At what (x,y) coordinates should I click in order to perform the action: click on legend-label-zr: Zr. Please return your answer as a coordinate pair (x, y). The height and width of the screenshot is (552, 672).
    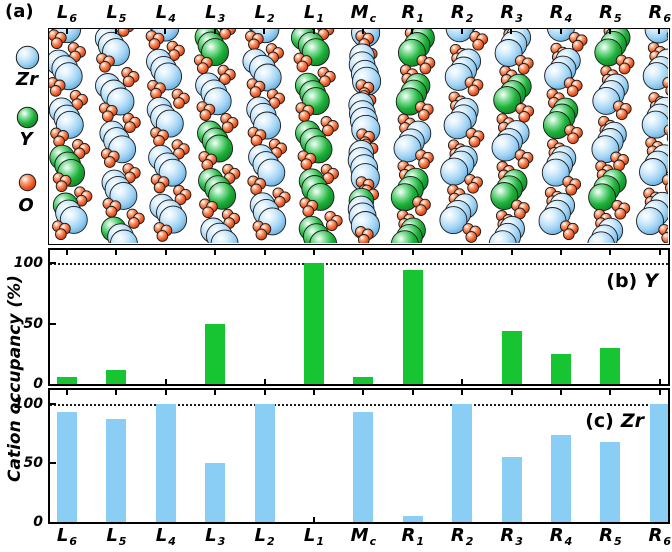
    Looking at the image, I should click on (27, 79).